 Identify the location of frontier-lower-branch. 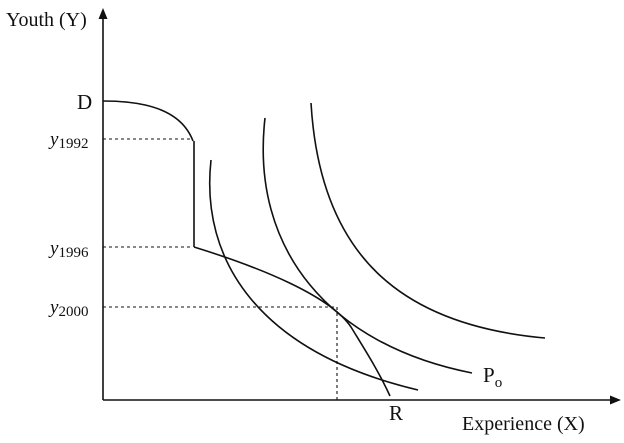
(292, 321).